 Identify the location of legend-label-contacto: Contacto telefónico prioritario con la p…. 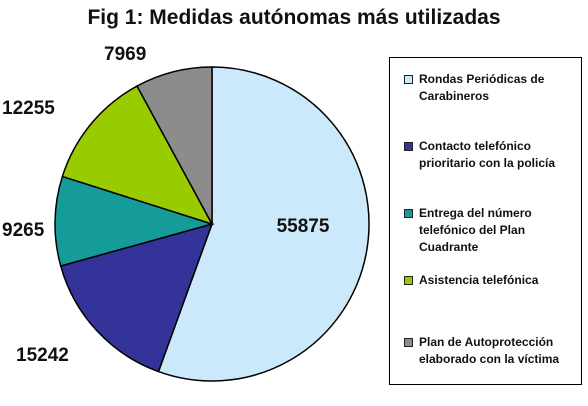
(487, 154).